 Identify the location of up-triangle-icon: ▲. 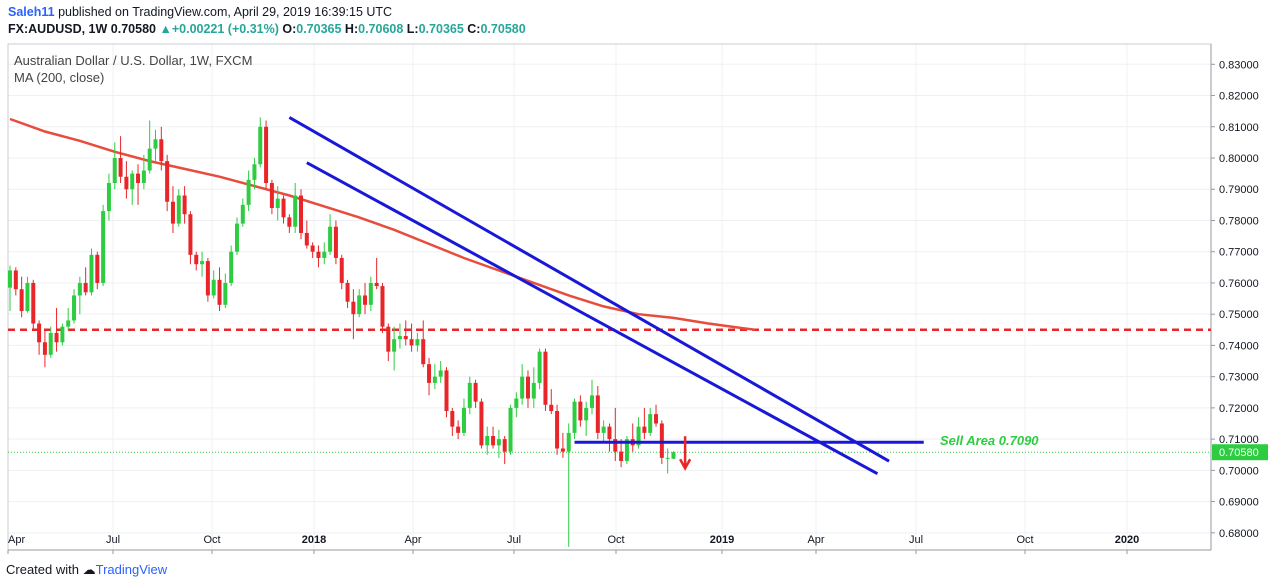
(165, 29).